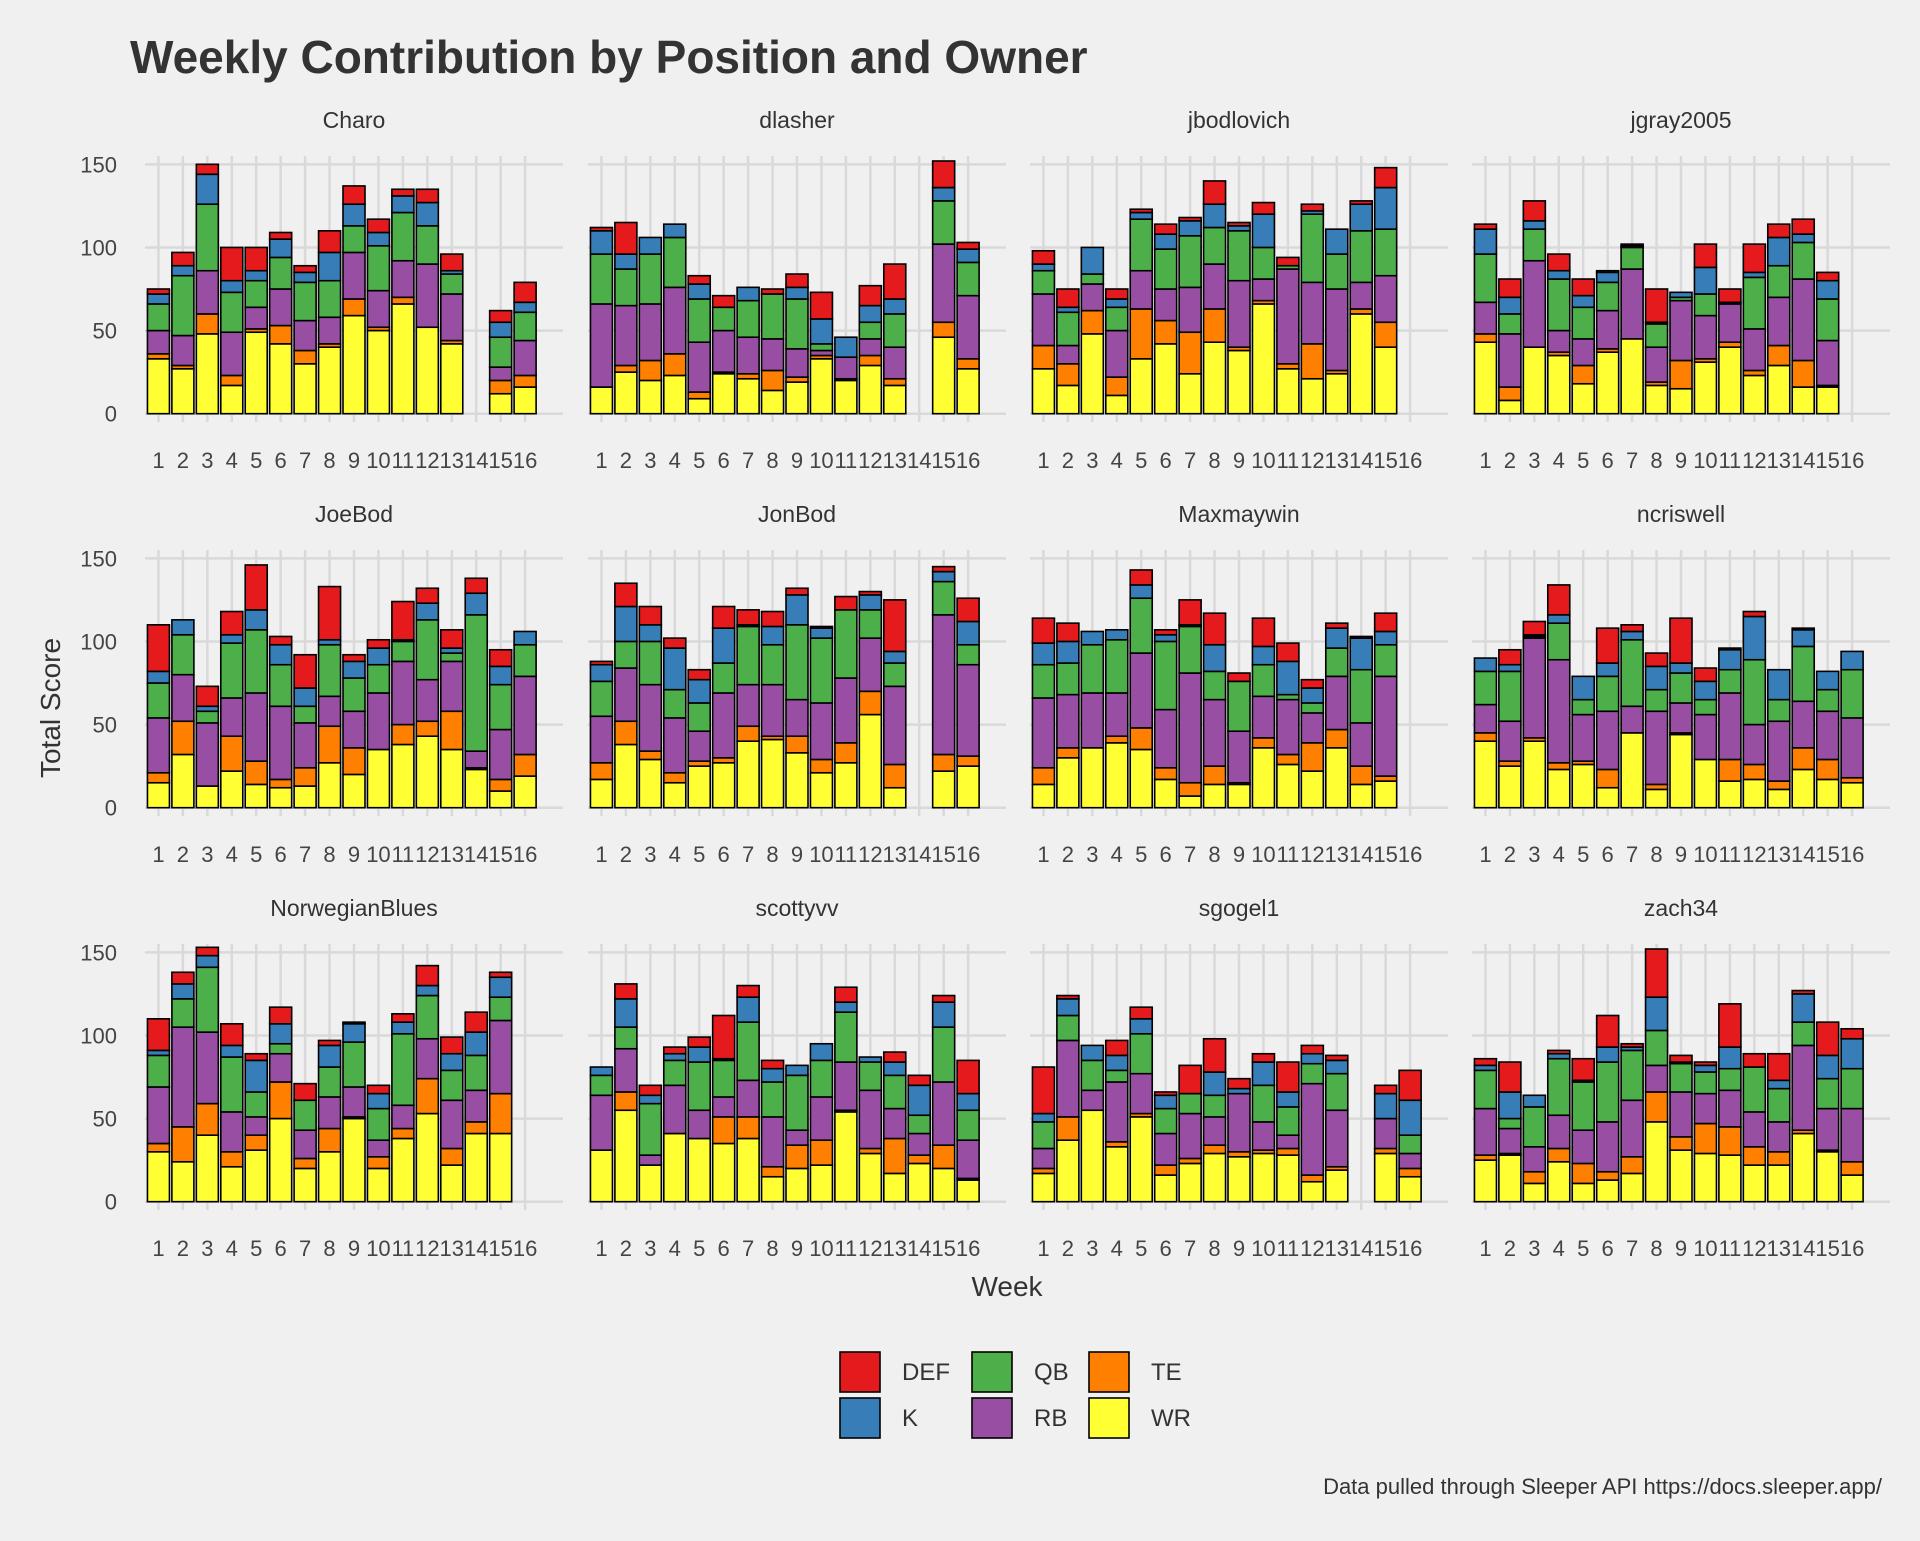 This screenshot has height=1541, width=1920. Describe the element at coordinates (1361, 637) in the screenshot. I see `bar-Maxmaywin-week-14-DEF` at that location.